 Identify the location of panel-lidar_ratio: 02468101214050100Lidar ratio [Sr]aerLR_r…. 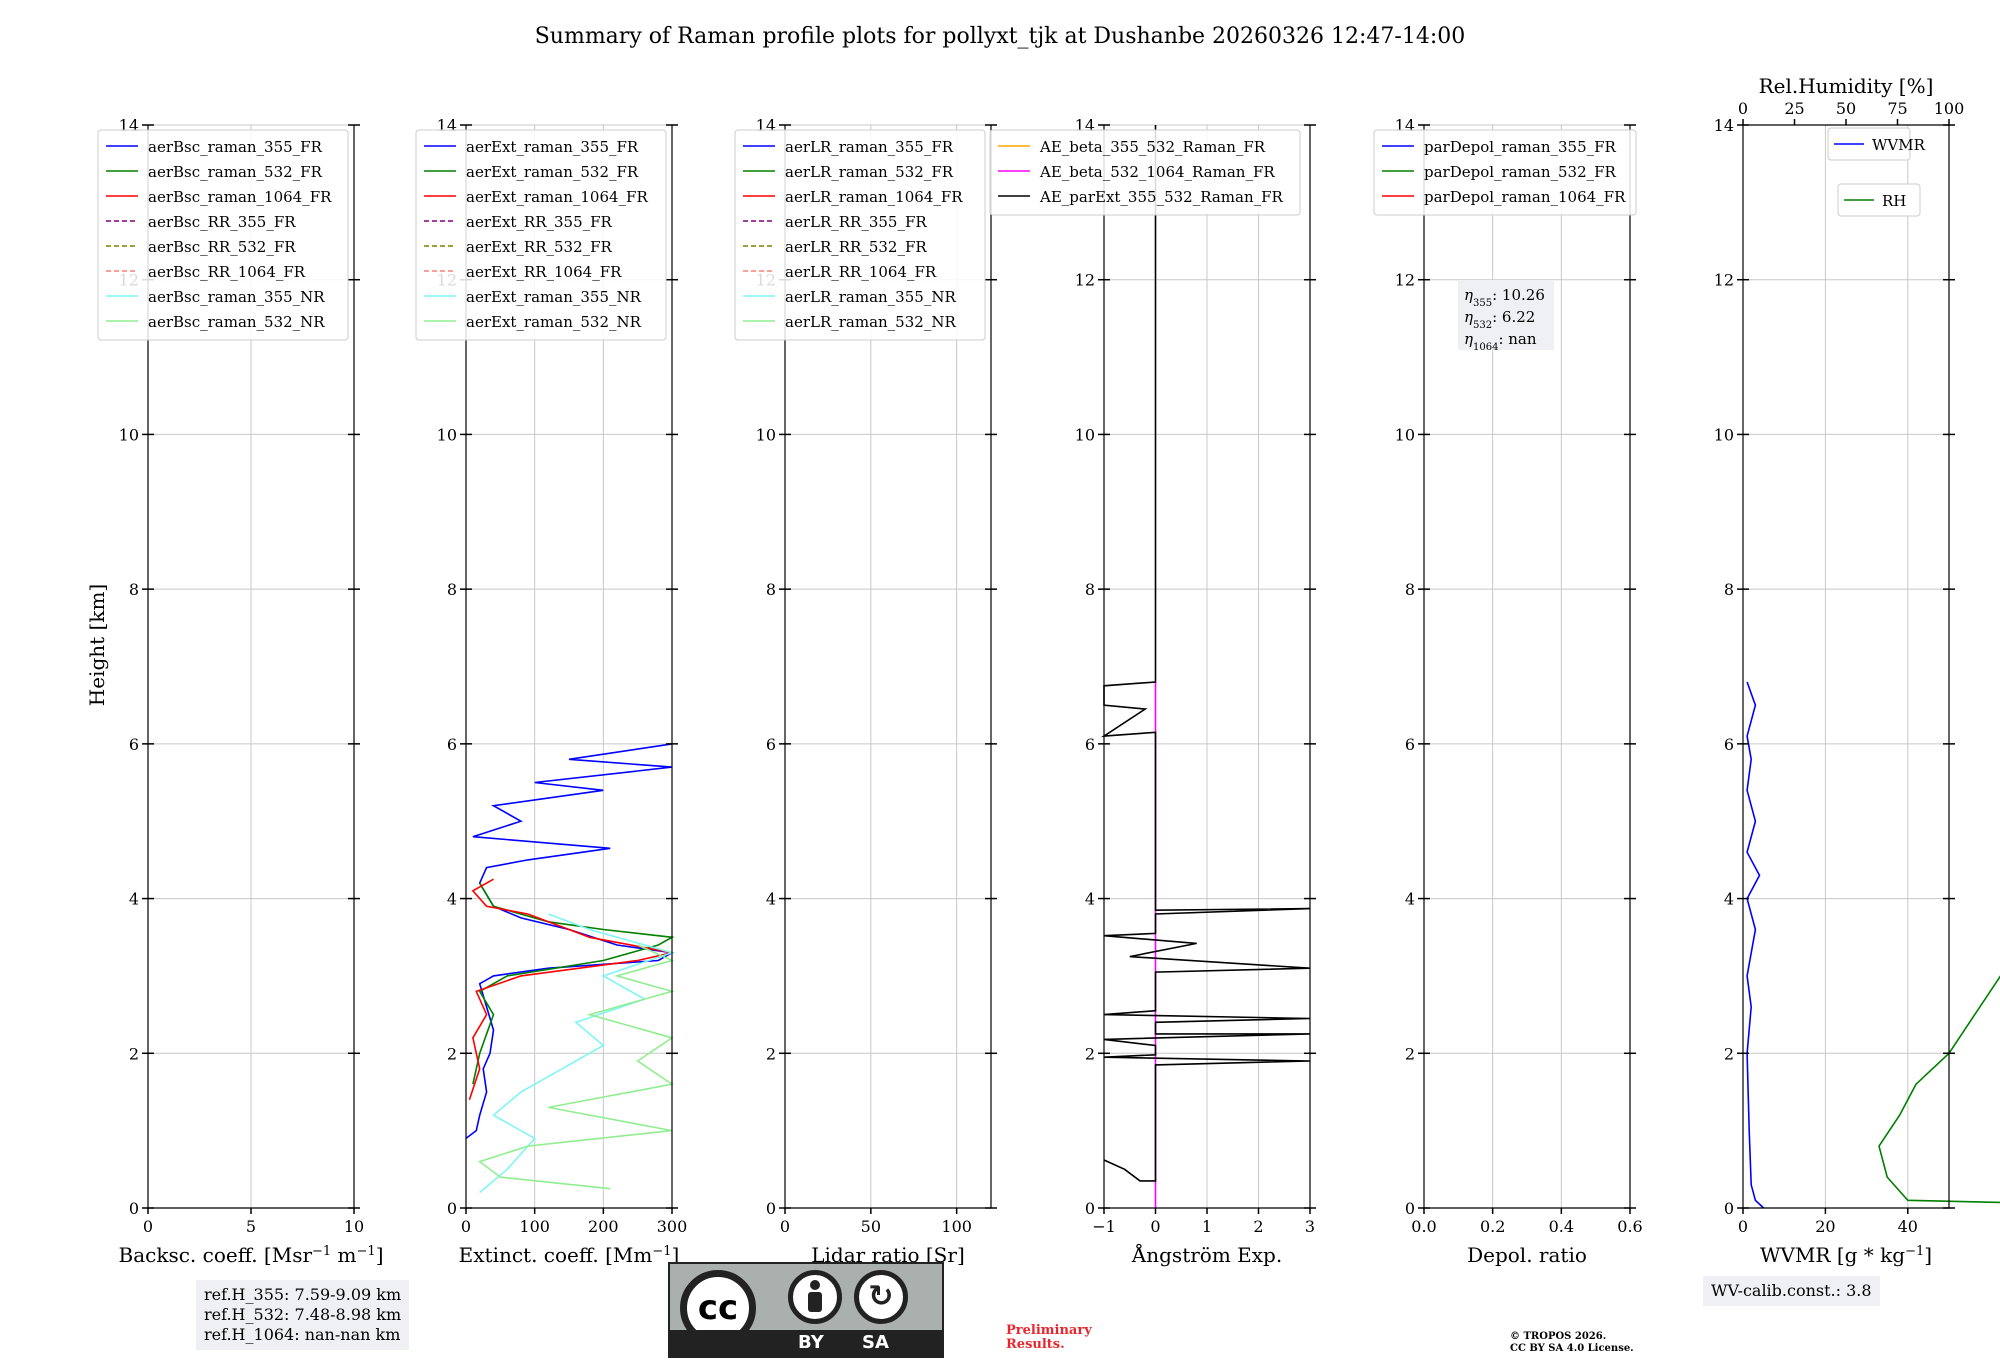
(865, 691).